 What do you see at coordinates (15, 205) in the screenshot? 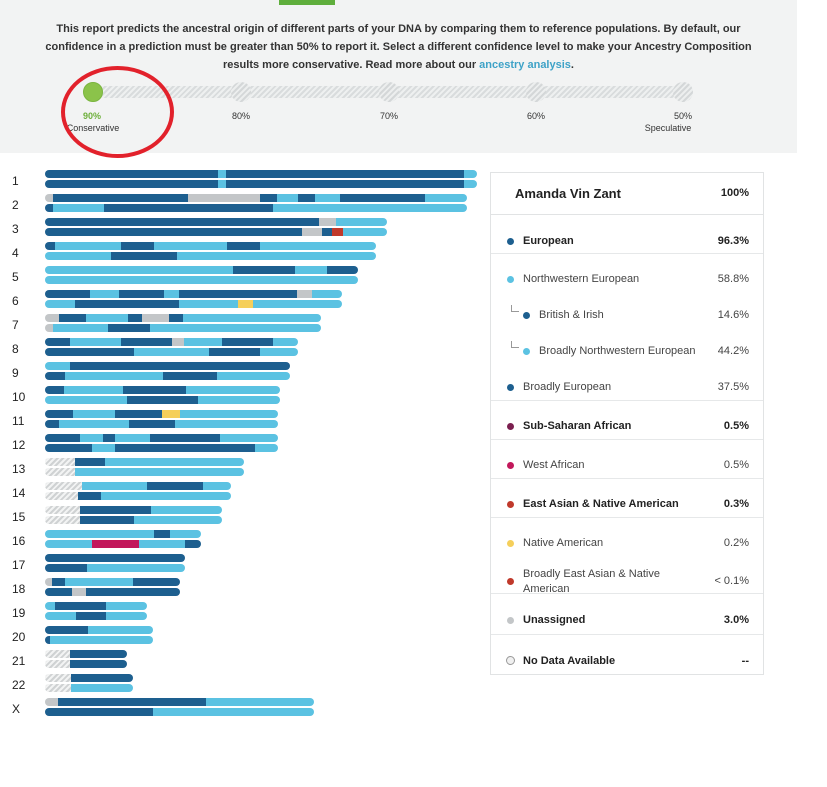
I see `chromosome-label-2: 2` at bounding box center [15, 205].